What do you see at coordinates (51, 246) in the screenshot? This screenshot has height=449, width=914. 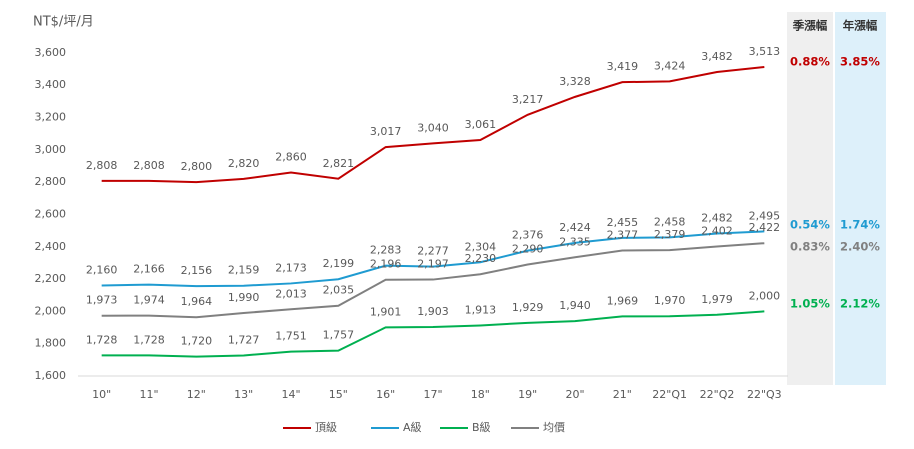 I see `y-tick-label: 2,400` at bounding box center [51, 246].